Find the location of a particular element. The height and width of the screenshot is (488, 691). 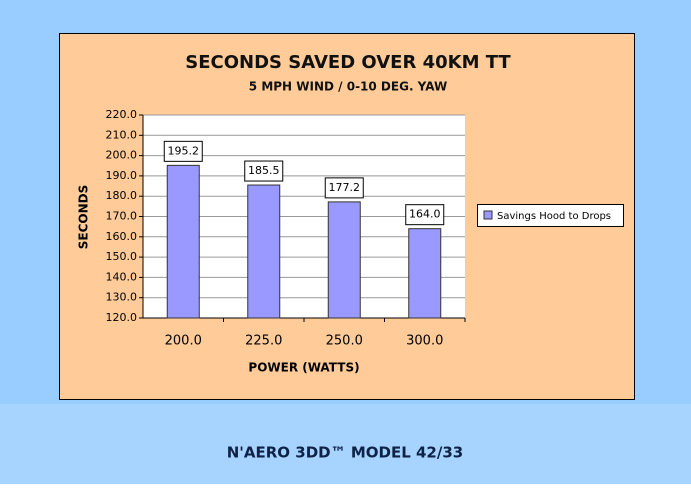

y-tick-label: 140.0 is located at coordinates (122, 276).